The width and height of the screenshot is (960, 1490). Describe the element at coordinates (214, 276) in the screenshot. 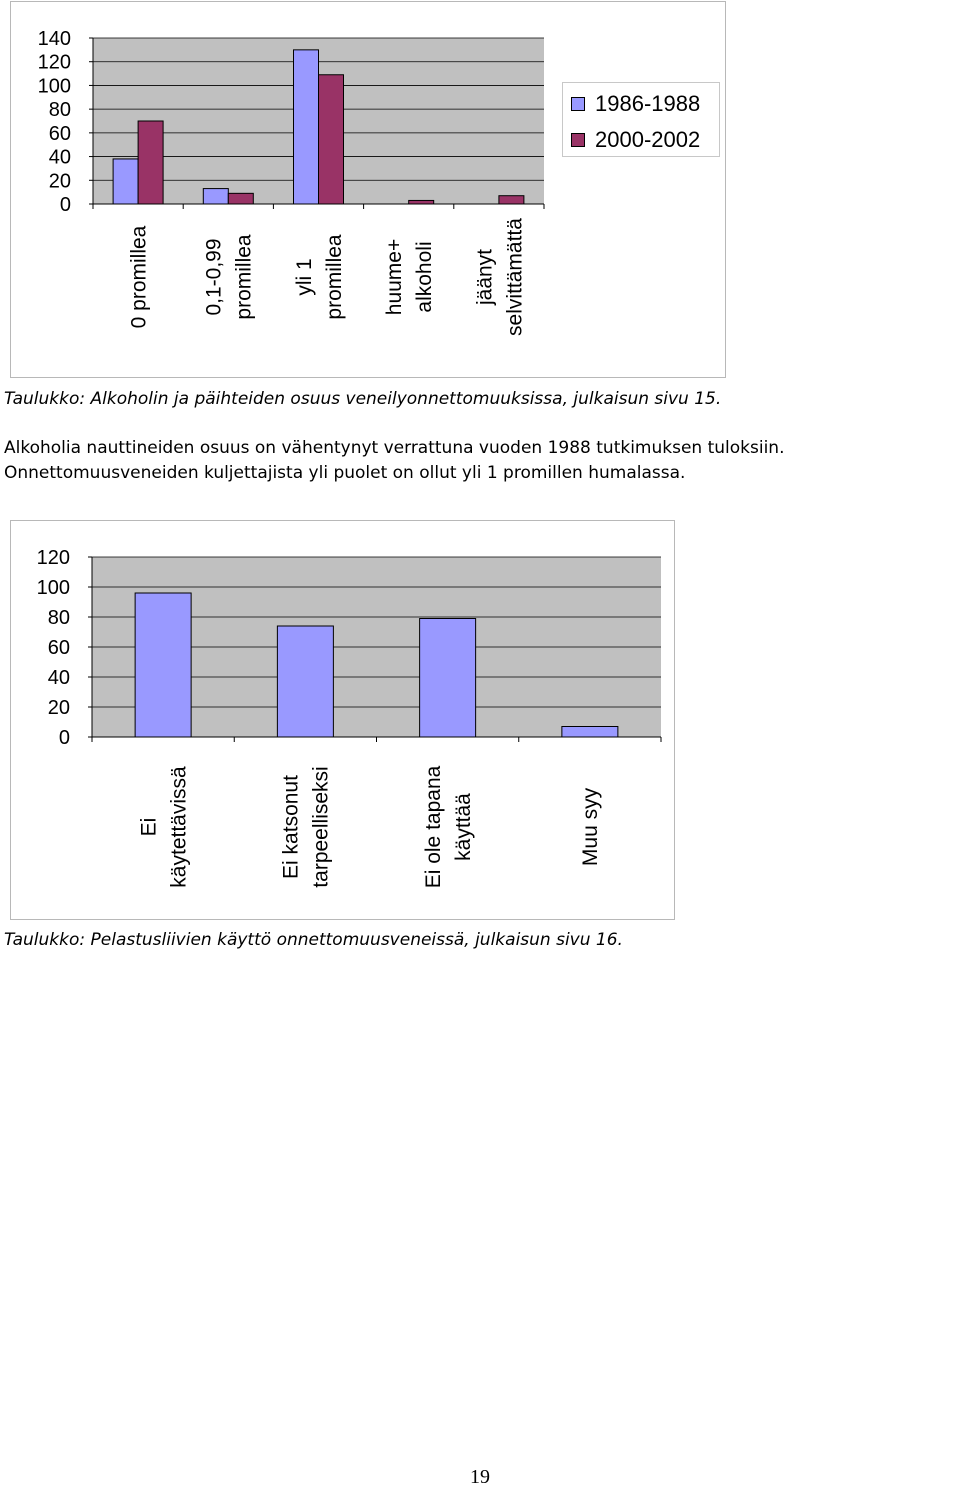

I see `x-tick-label: 0,1-0,99` at that location.